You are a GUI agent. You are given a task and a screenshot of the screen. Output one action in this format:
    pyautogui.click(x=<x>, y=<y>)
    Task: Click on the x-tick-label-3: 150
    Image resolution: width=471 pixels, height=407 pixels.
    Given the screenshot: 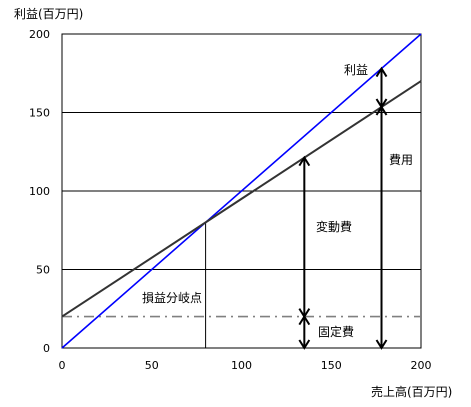 What is the action you would take?
    pyautogui.click(x=331, y=365)
    